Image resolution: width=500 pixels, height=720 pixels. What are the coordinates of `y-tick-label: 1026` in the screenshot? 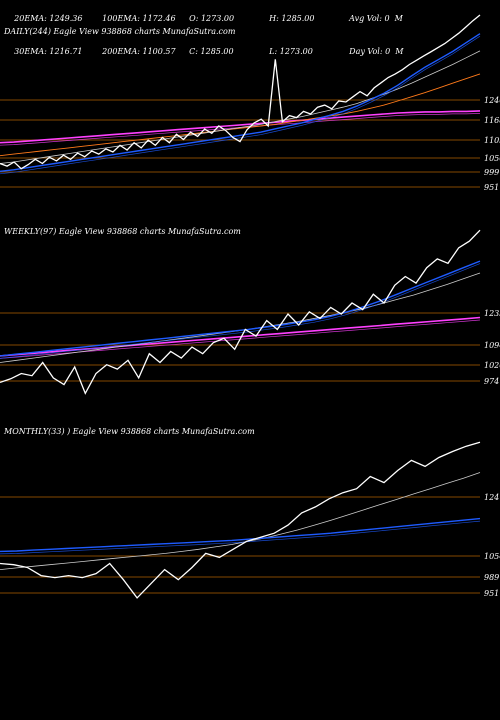 It's located at (492, 365).